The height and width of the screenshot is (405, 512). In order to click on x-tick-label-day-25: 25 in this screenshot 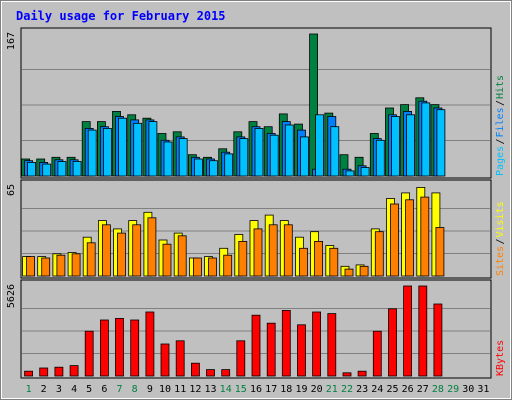, I will do `click(392, 389)`.